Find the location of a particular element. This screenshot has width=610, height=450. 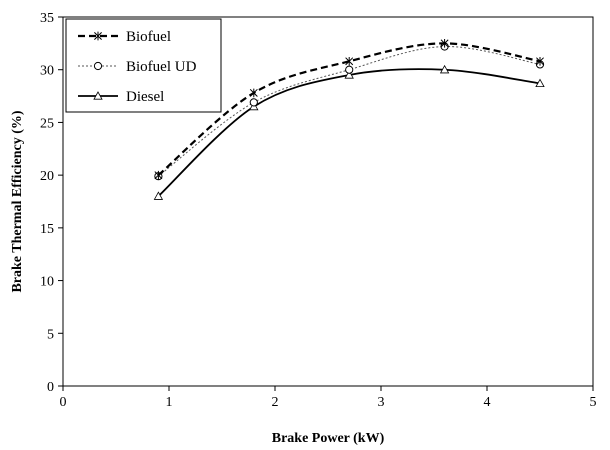

legend-label-diesel: Diesel is located at coordinates (145, 97).